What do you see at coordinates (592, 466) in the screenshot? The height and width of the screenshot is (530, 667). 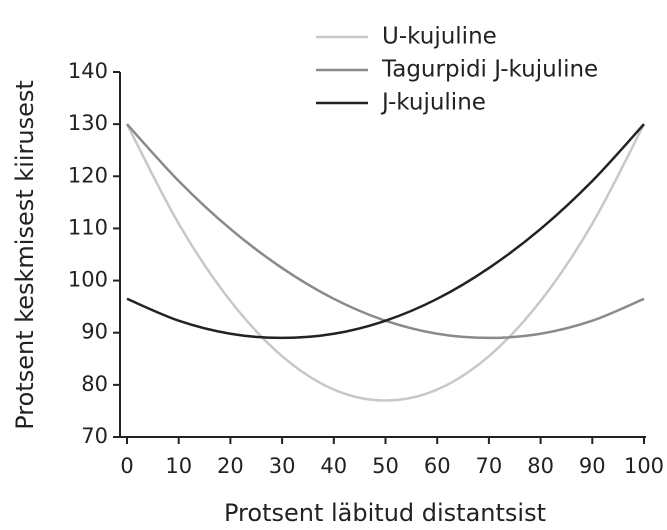 I see `x-tick-label: 90` at bounding box center [592, 466].